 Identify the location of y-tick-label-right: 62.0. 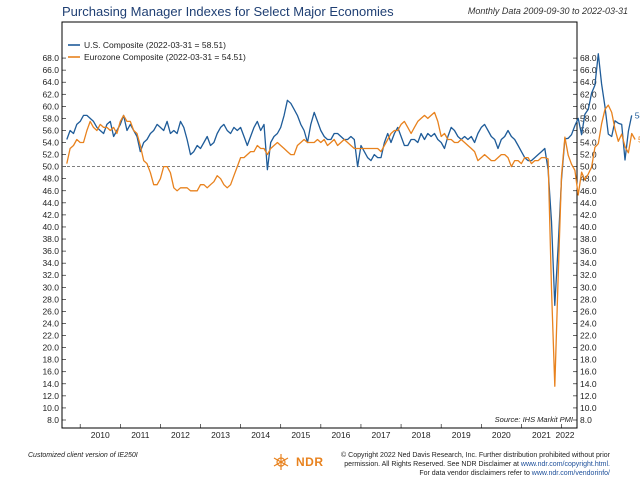
(588, 94).